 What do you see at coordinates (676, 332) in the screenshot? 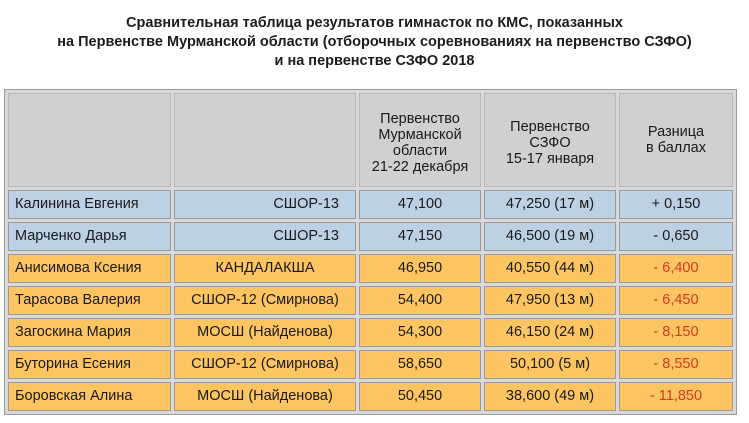
I see `score-difference: - 8,150` at bounding box center [676, 332].